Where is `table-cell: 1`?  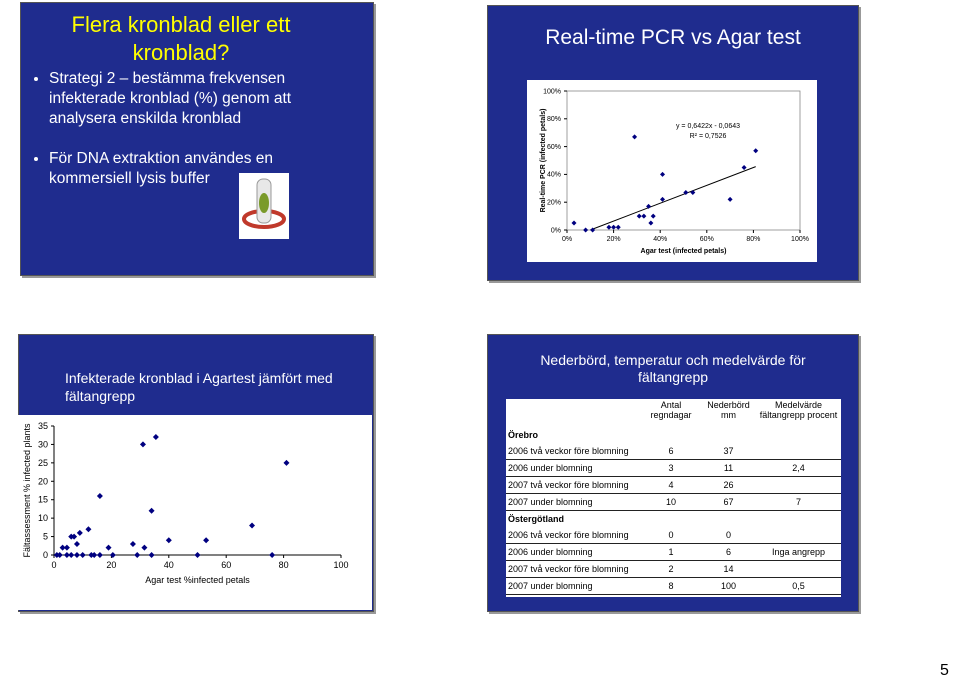 table-cell: 1 is located at coordinates (671, 552).